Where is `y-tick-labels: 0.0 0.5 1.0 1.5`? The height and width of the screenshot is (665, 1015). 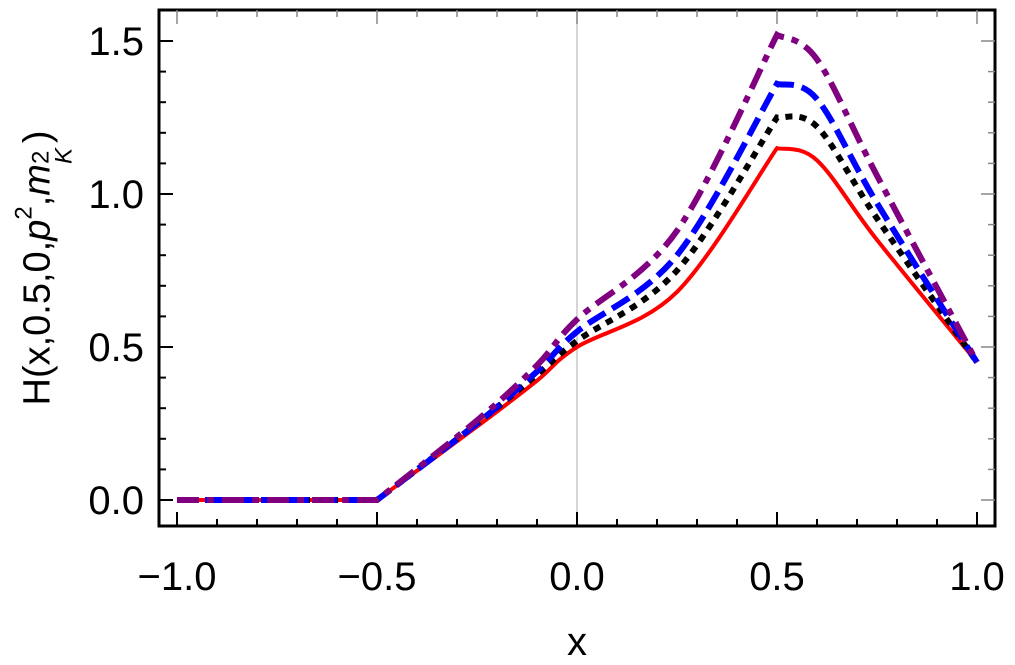
y-tick-labels: 0.0 0.5 1.0 1.5 is located at coordinates (116, 271).